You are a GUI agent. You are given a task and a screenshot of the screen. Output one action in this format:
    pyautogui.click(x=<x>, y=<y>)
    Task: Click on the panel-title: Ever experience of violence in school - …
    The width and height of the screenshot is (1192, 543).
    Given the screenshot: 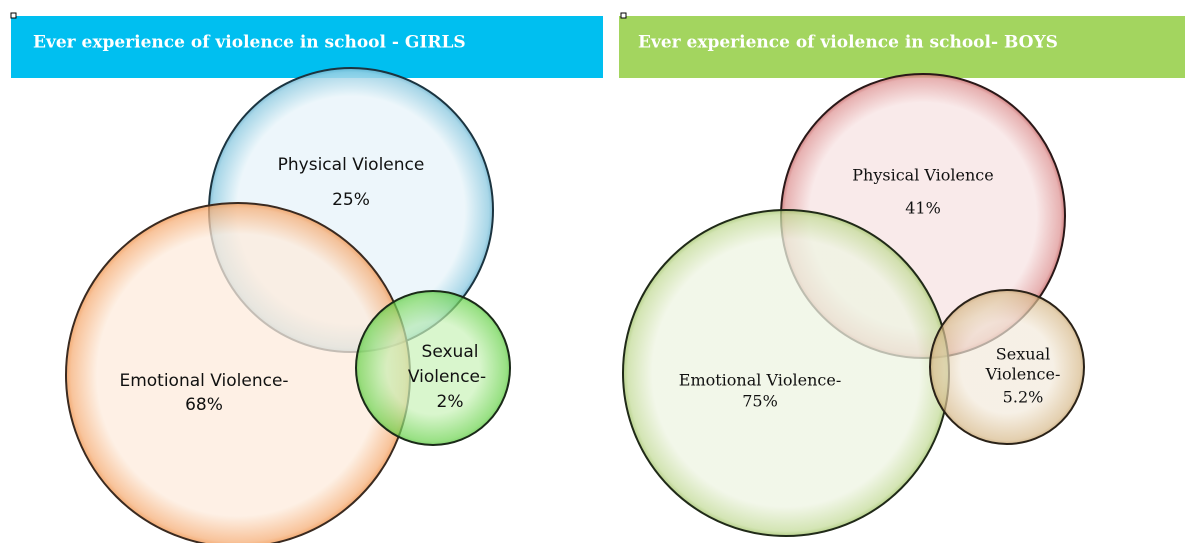 What is the action you would take?
    pyautogui.click(x=249, y=43)
    